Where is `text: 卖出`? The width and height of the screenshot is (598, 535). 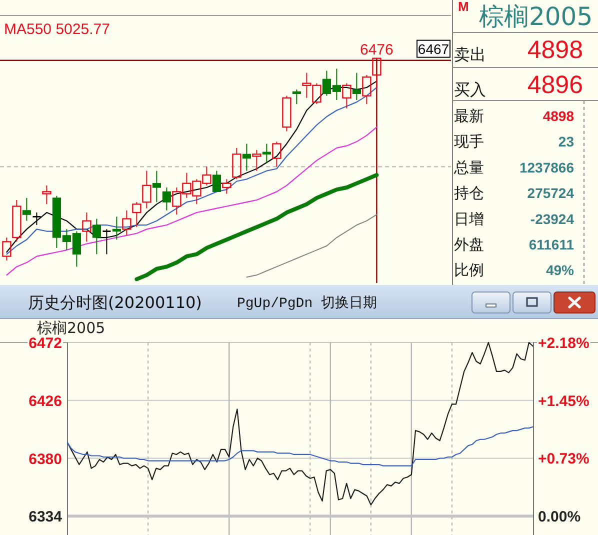 text: 卖出 is located at coordinates (470, 54).